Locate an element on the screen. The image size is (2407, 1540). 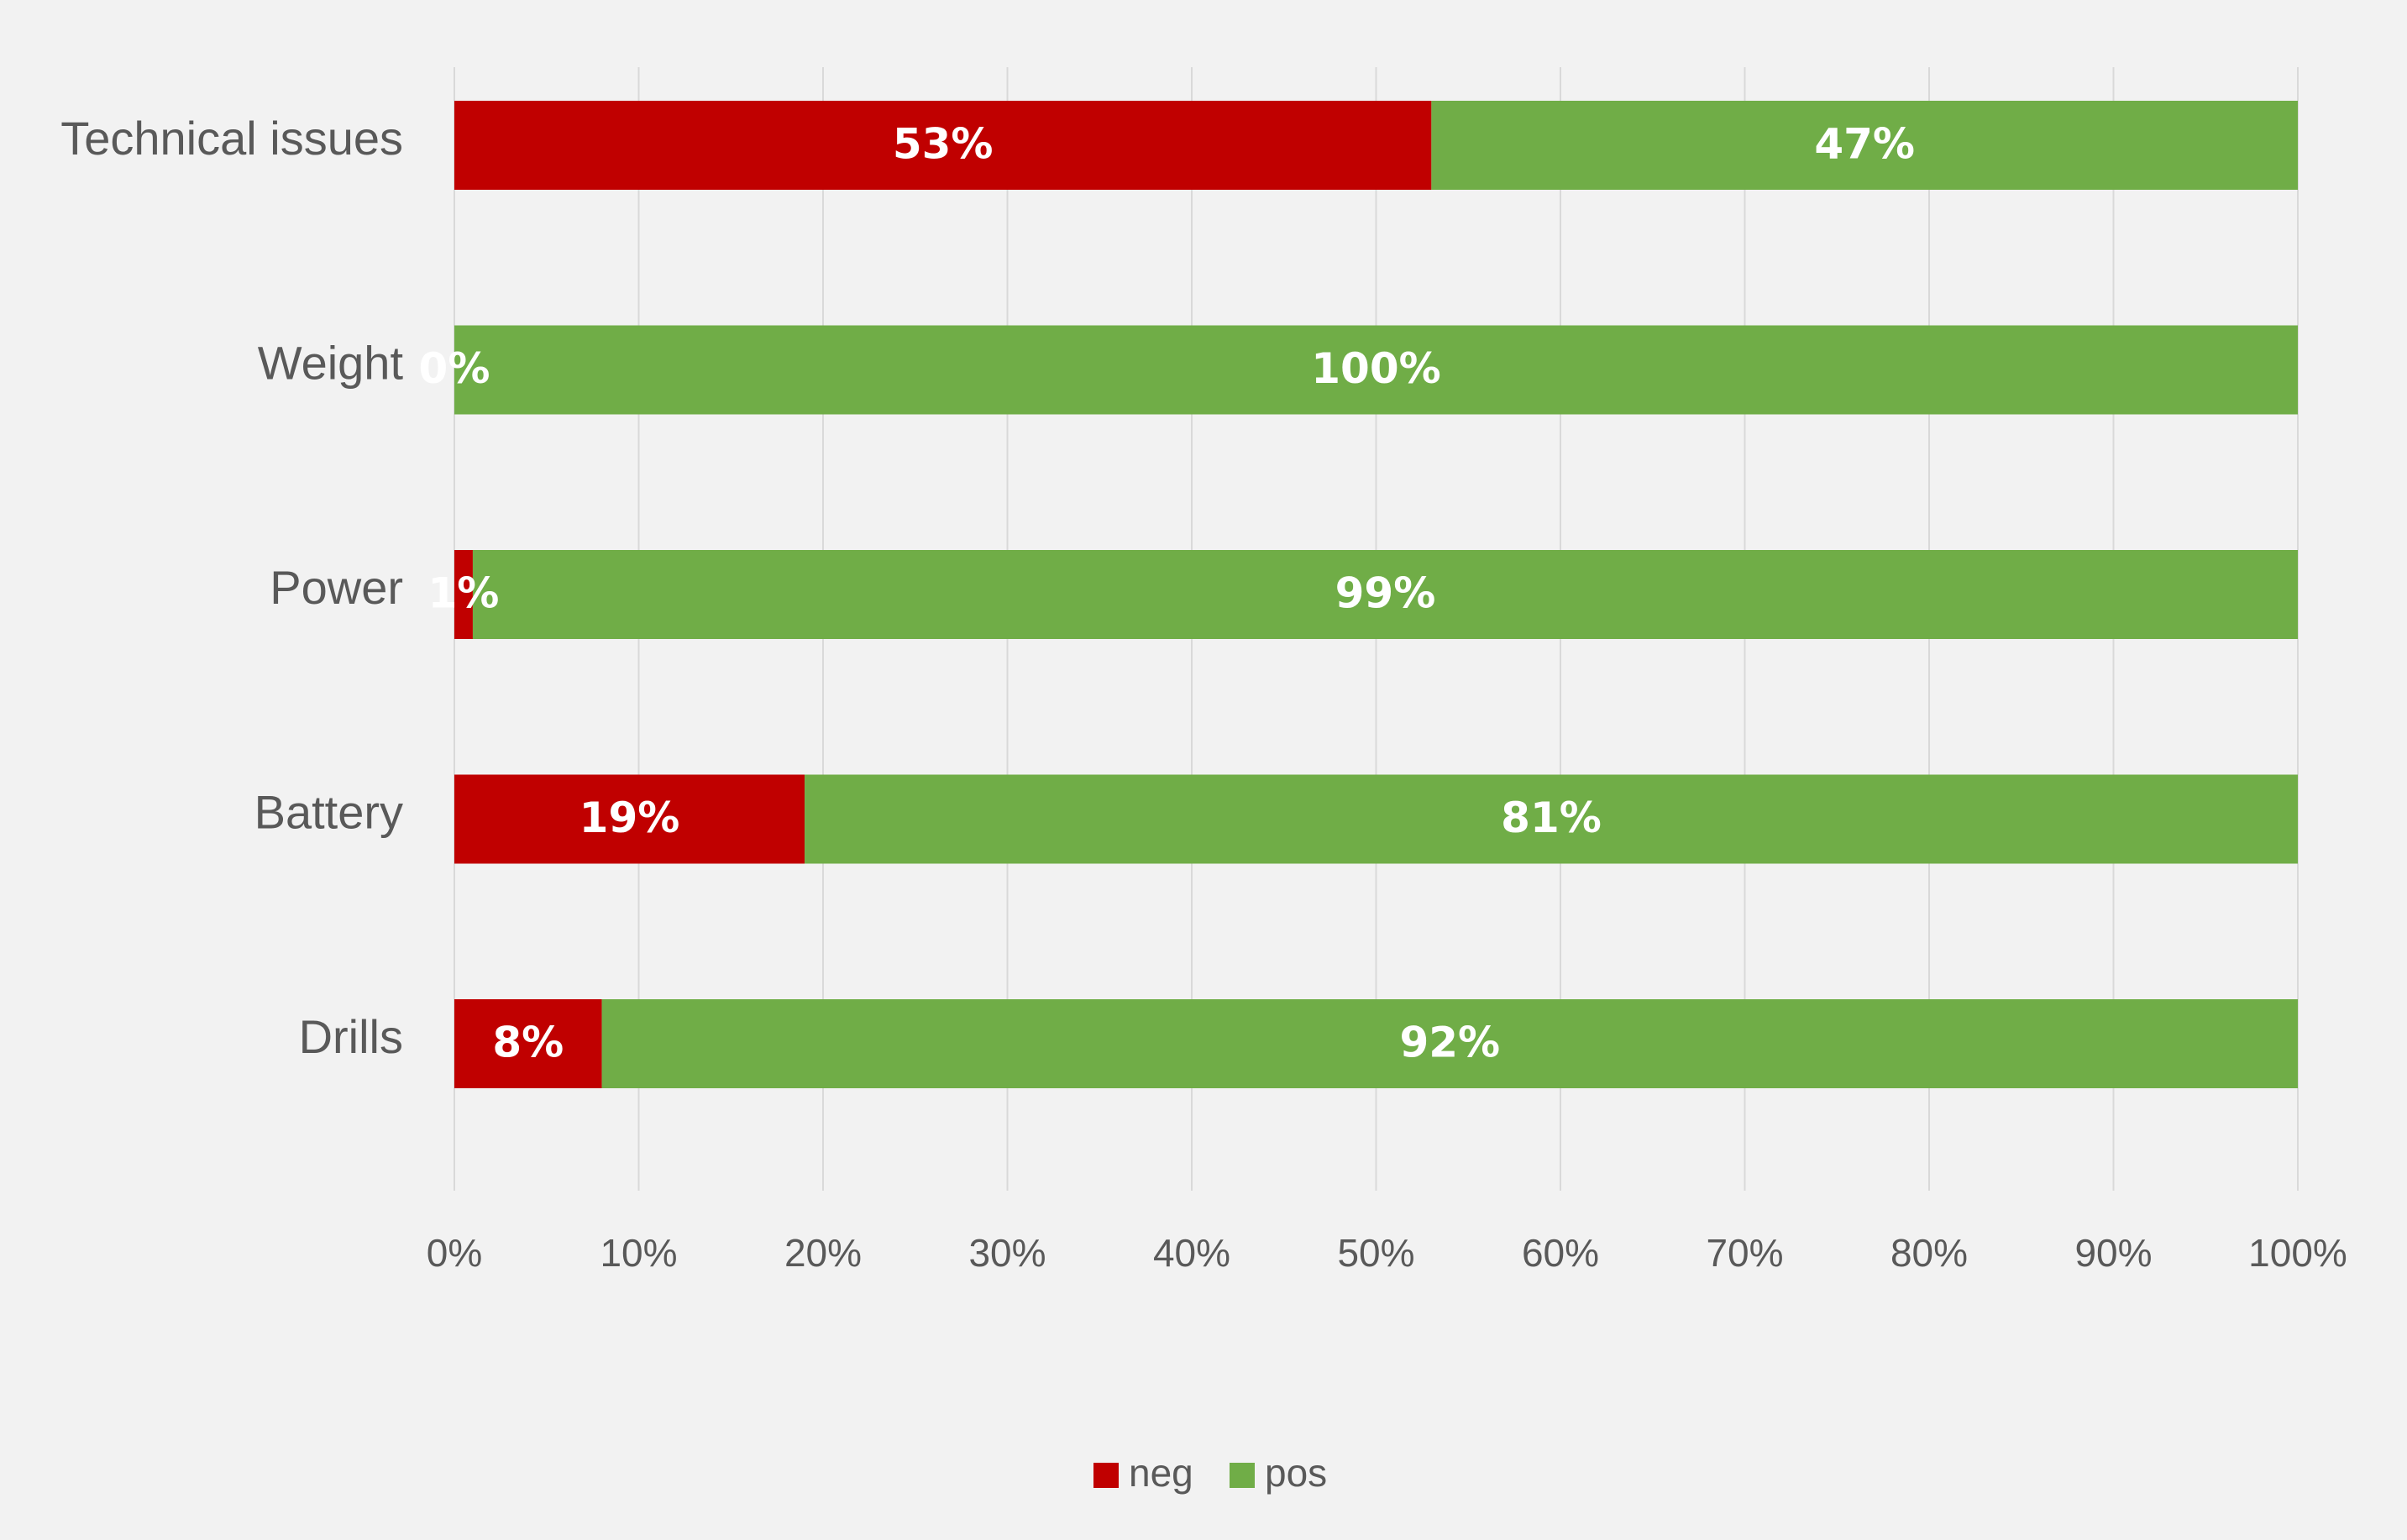
legend-swatch-neg is located at coordinates (1106, 1475).